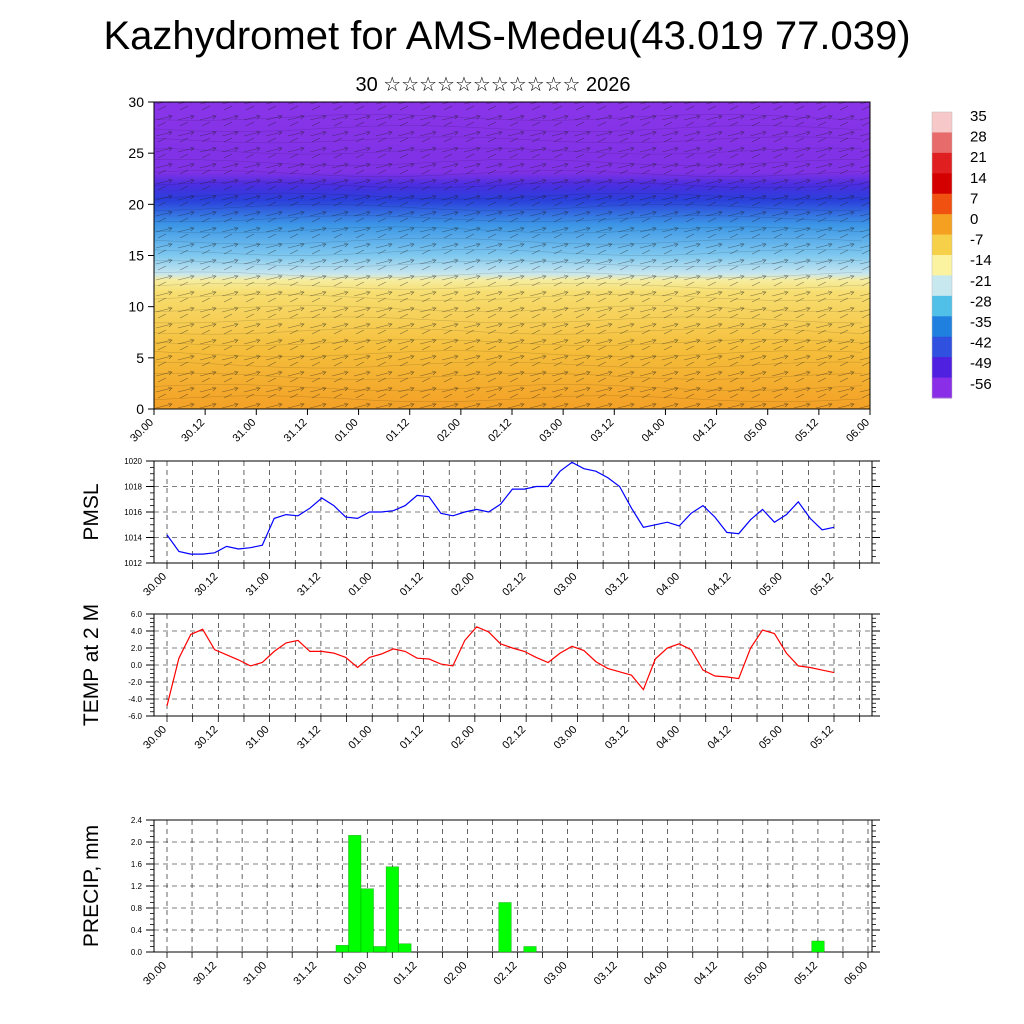 This screenshot has width=1024, height=1024. Describe the element at coordinates (133, 538) in the screenshot. I see `panel-ytick-label: 1014` at that location.